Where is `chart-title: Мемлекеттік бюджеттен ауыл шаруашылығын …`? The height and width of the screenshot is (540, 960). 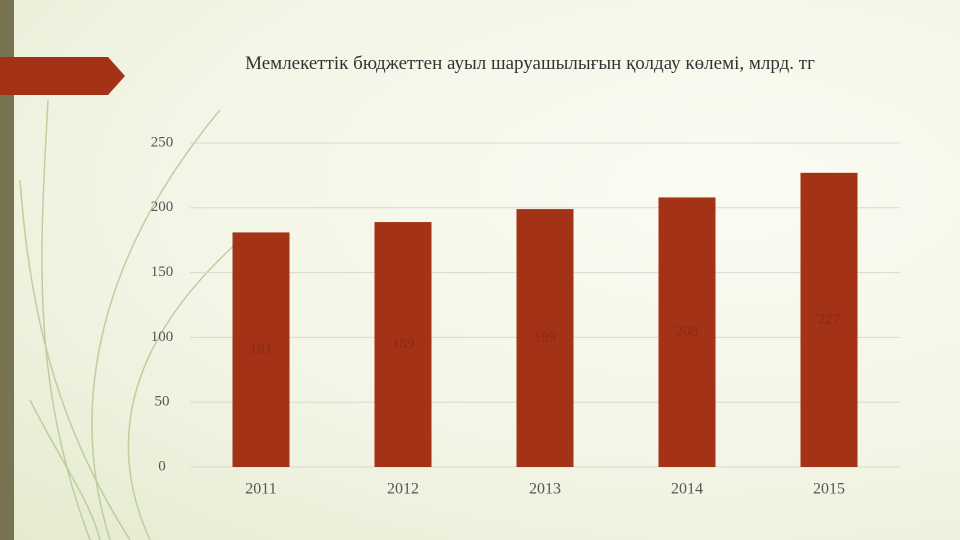 chart-title: Мемлекеттік бюджеттен ауыл шаруашылығын … is located at coordinates (530, 63).